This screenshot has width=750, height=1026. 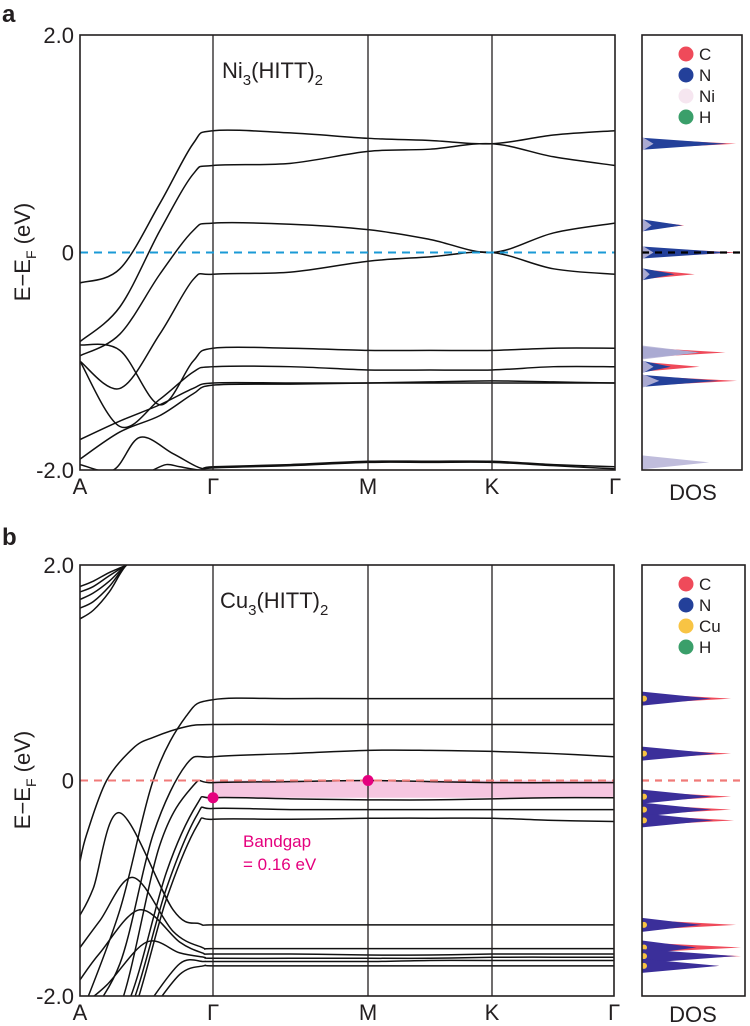 I want to click on dos-xlabel-b: DOS, so click(x=693, y=1014).